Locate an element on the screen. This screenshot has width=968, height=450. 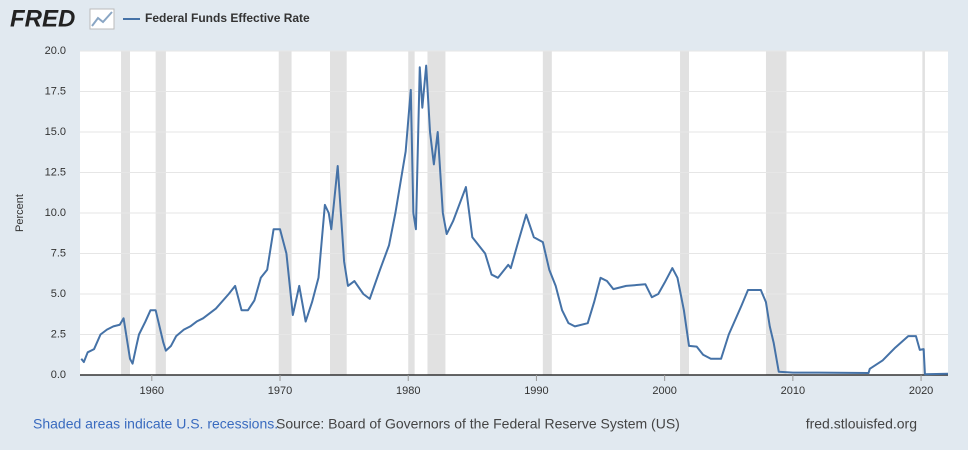
y-tick-label: 20.0 is located at coordinates (55, 51).